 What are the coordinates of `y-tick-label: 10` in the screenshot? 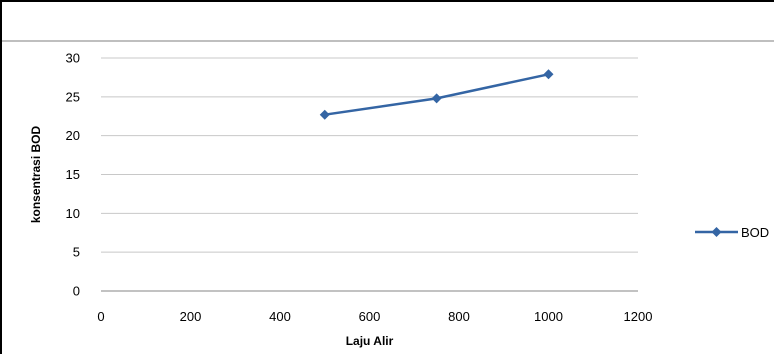 It's located at (73, 213).